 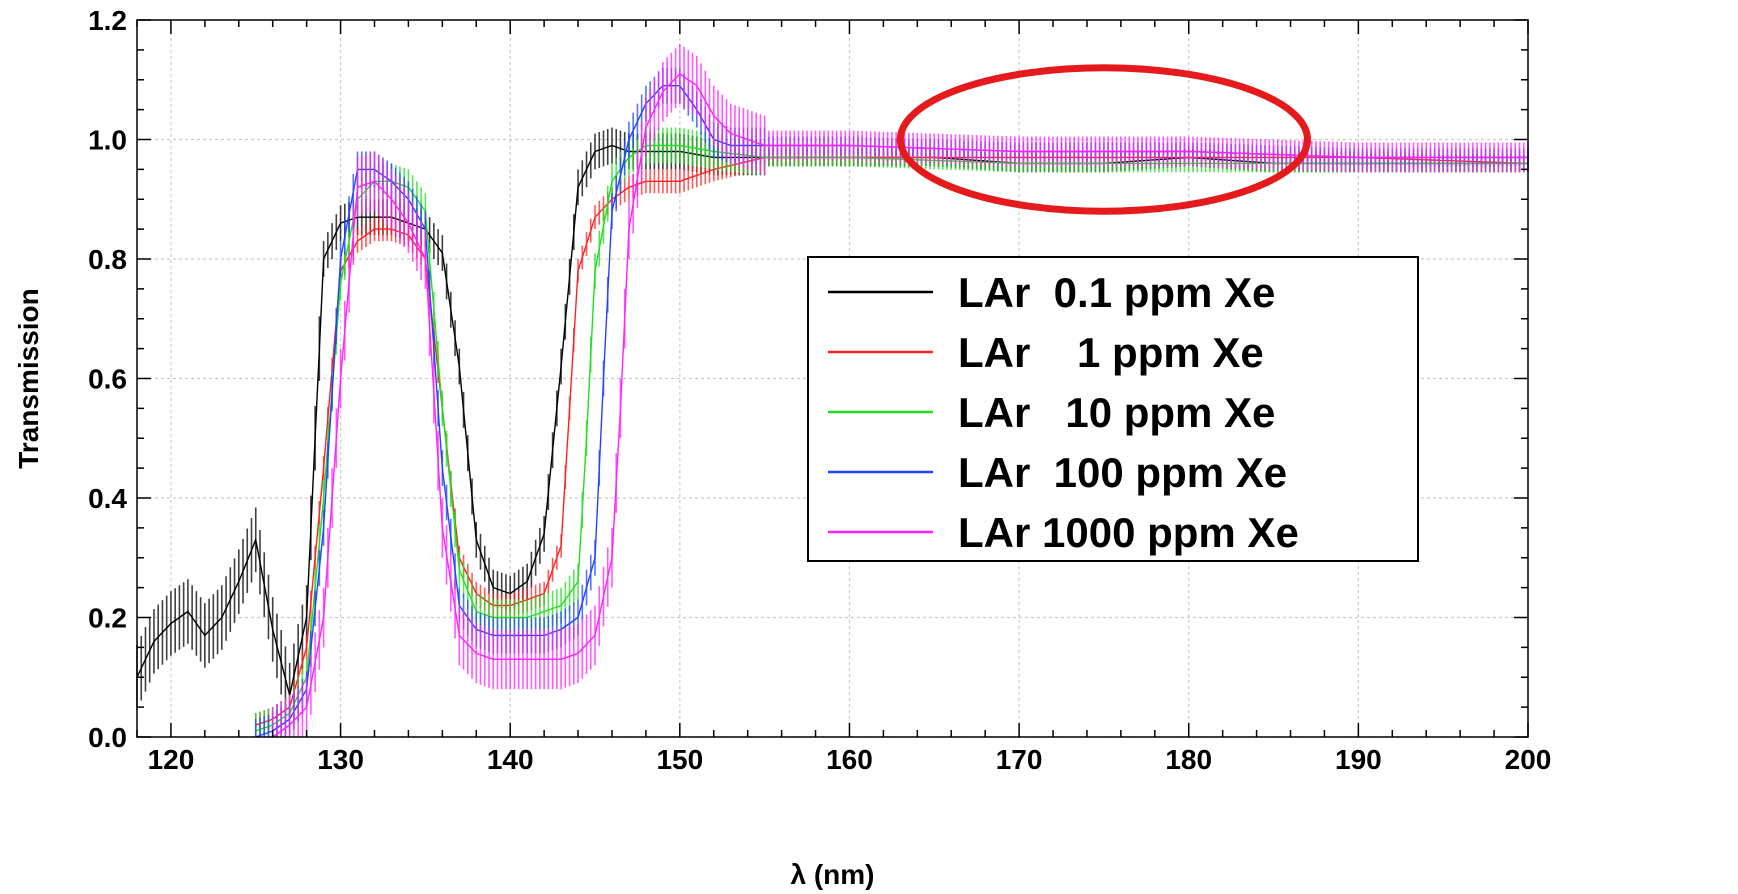 I want to click on legend-label: LAr 100 ppm Xe, so click(x=1122, y=472).